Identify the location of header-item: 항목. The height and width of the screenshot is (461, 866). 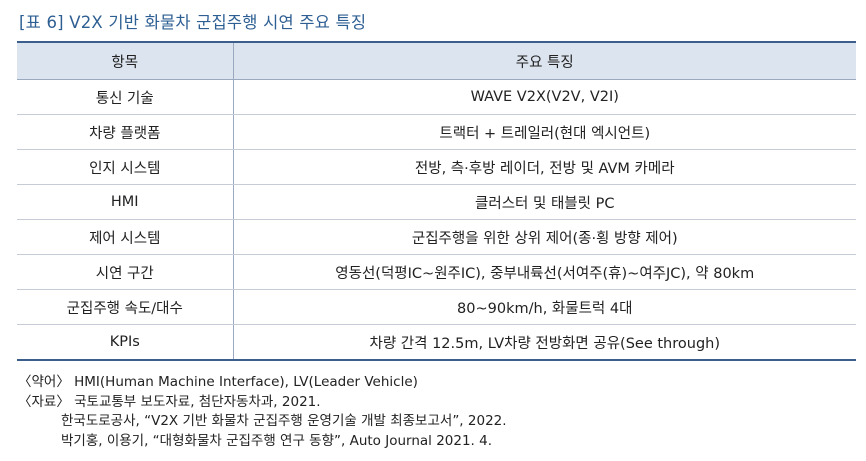
(125, 60).